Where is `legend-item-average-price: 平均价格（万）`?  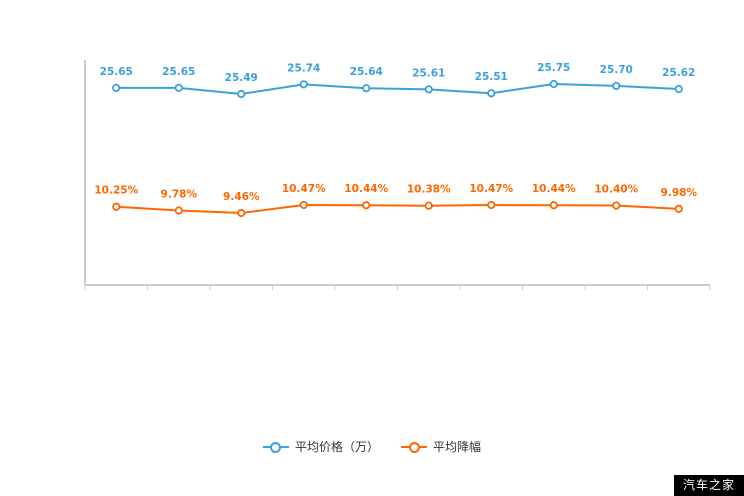 legend-item-average-price: 平均价格（万） is located at coordinates (320, 447).